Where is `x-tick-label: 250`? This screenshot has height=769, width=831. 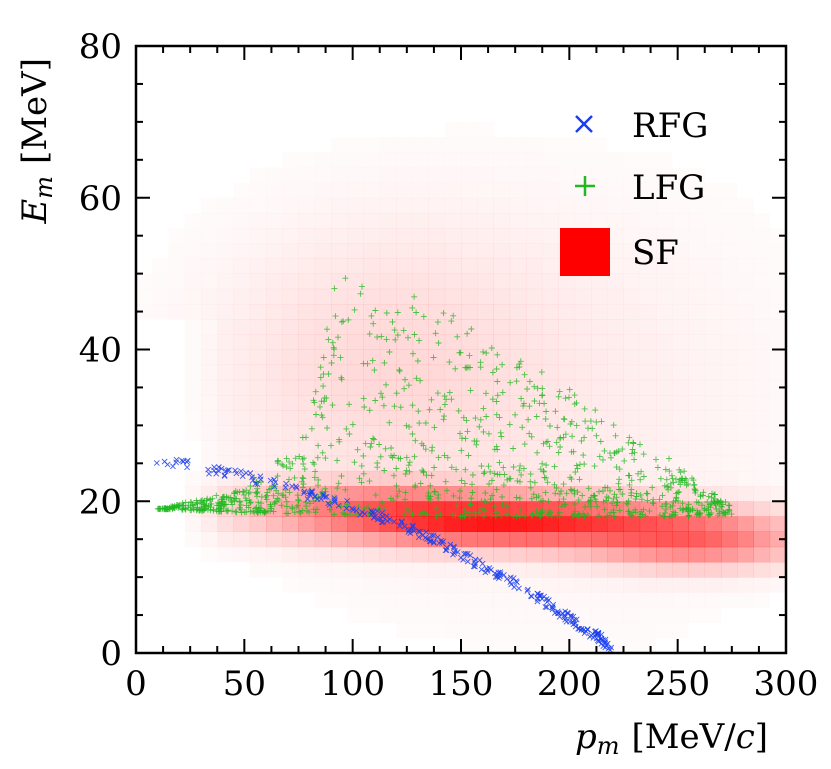 x-tick-label: 250 is located at coordinates (677, 684).